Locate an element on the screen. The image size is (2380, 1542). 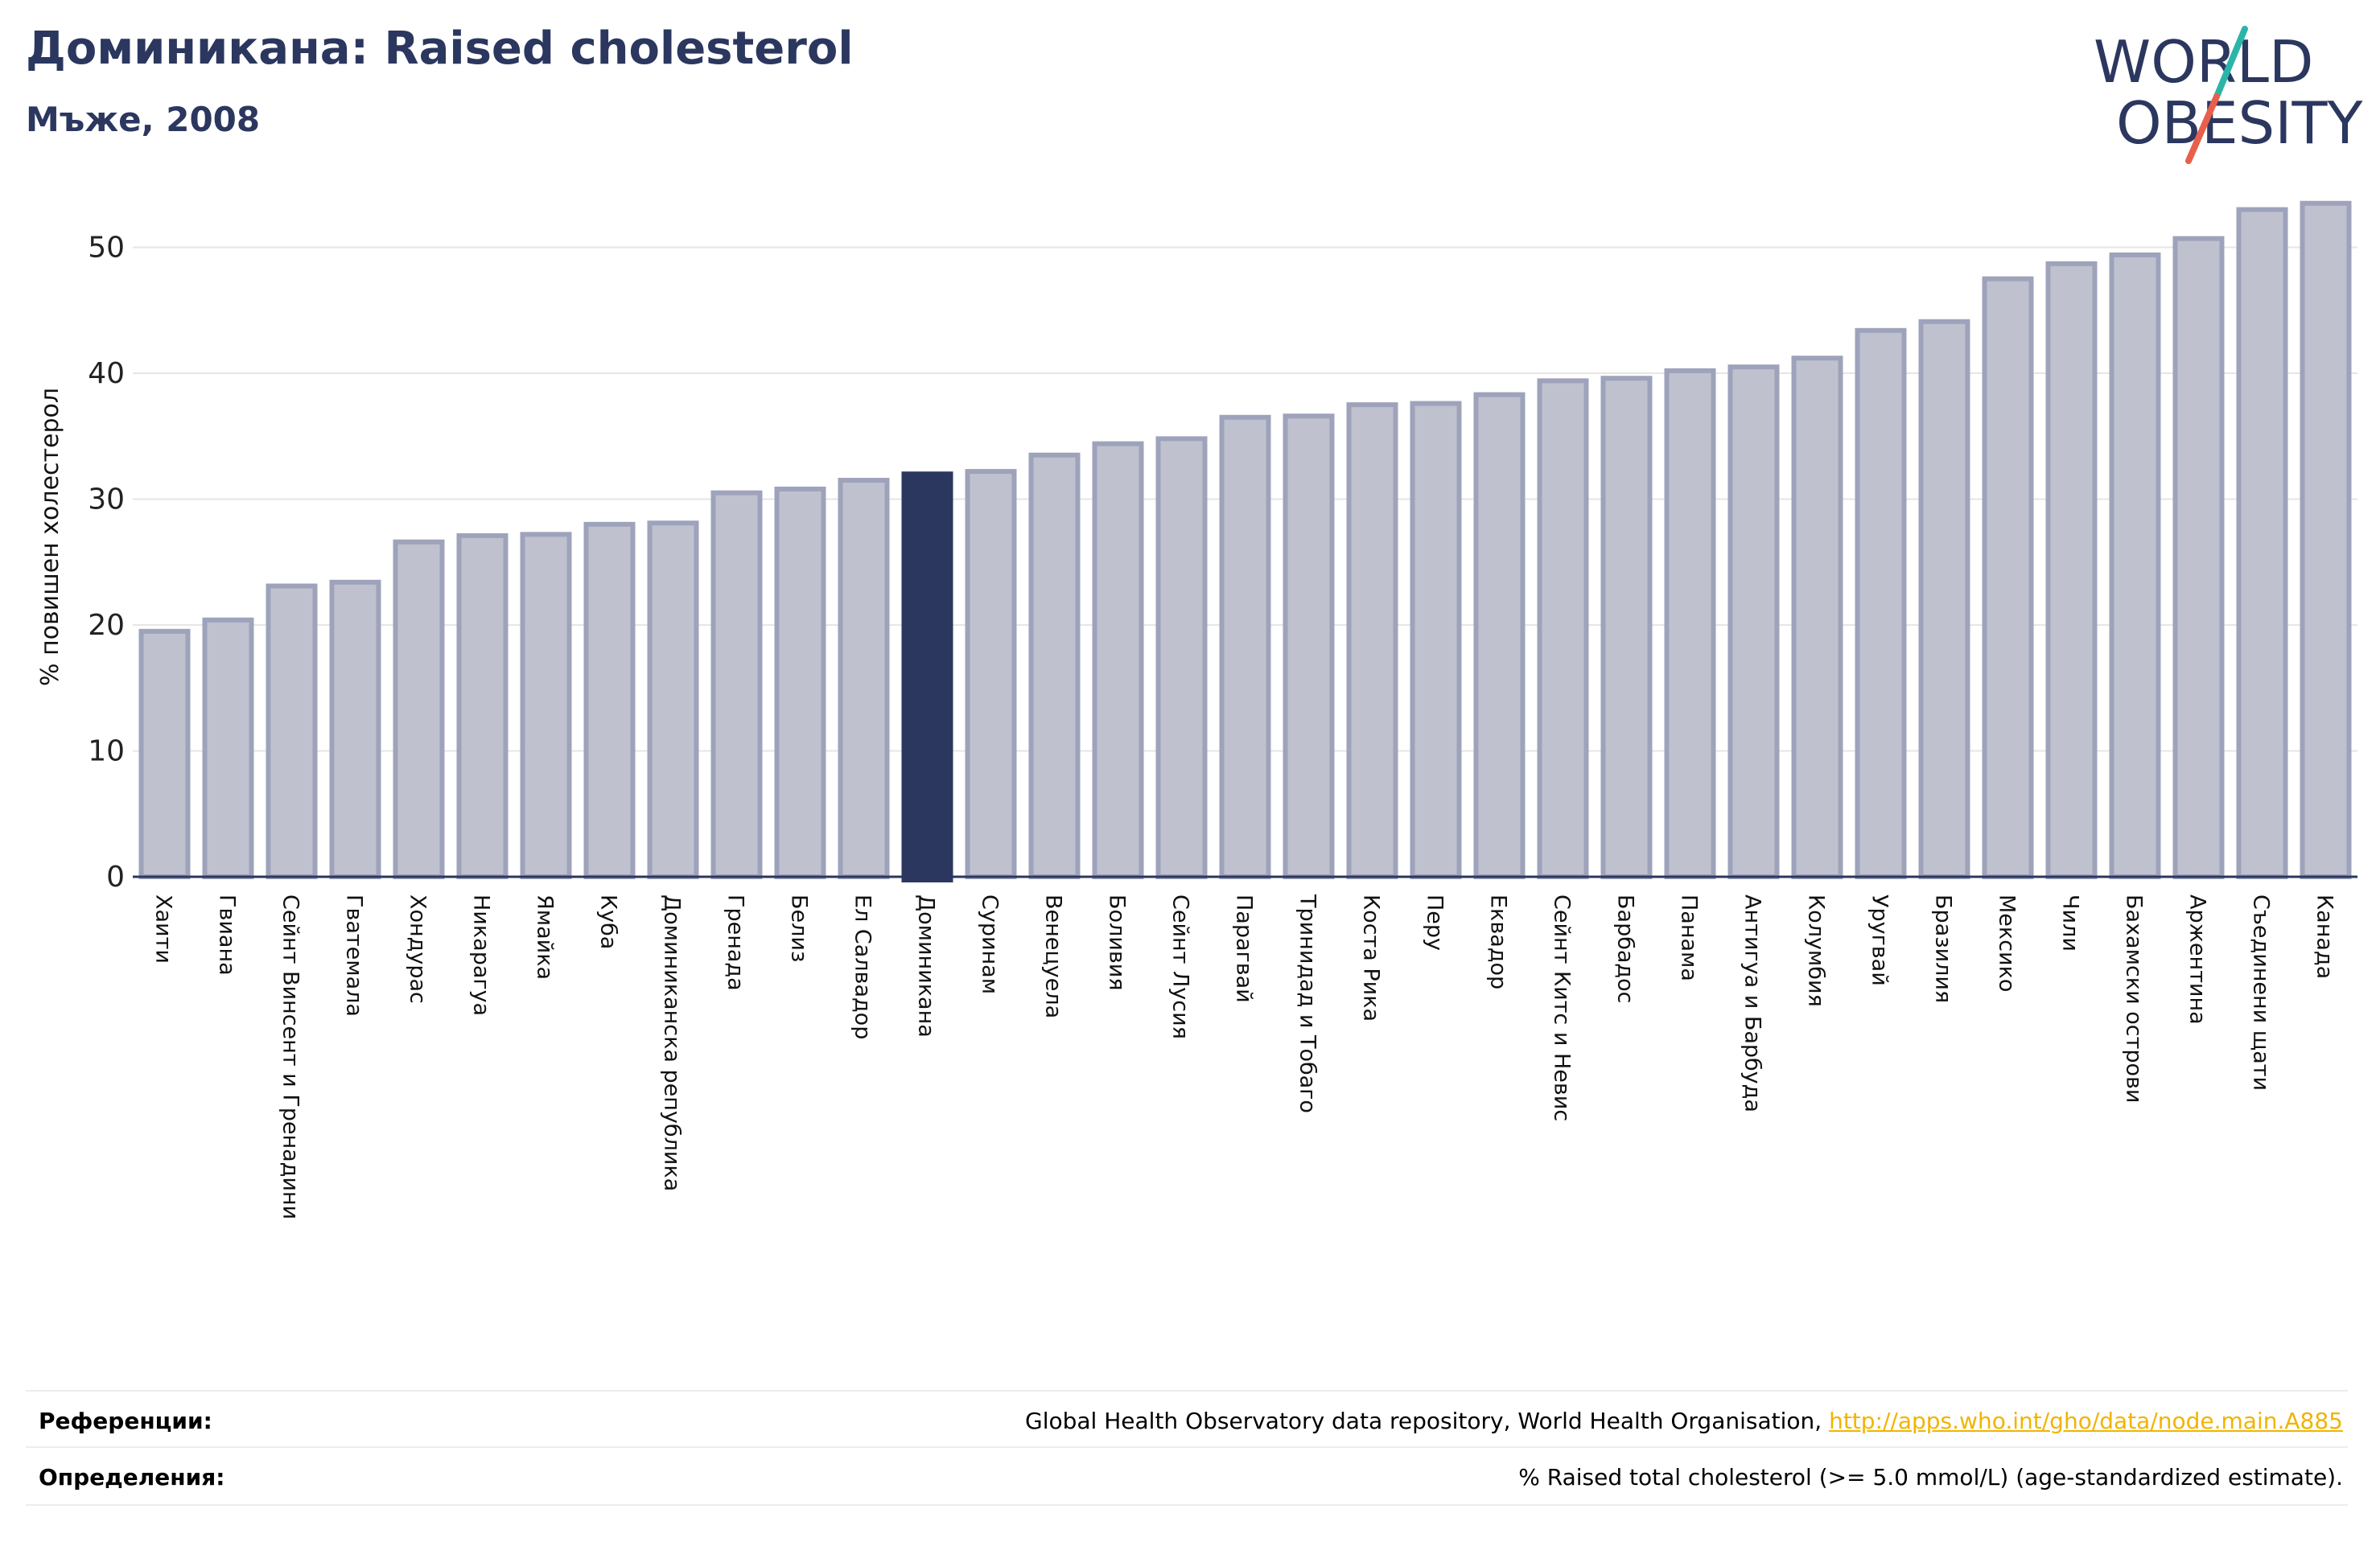
x-tick-label: Съединени щати is located at coordinates (2261, 992).